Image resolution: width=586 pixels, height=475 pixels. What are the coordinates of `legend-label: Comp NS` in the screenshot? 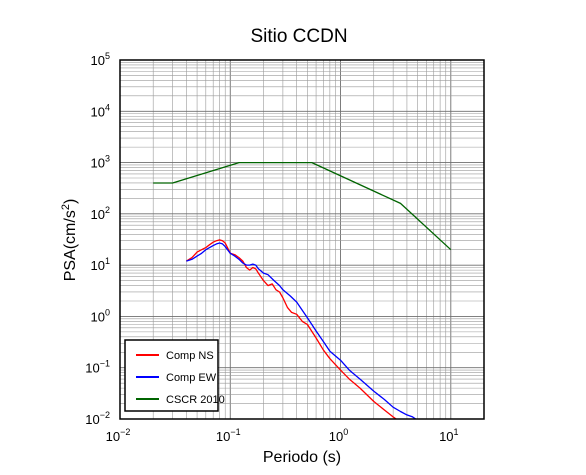 It's located at (190, 356).